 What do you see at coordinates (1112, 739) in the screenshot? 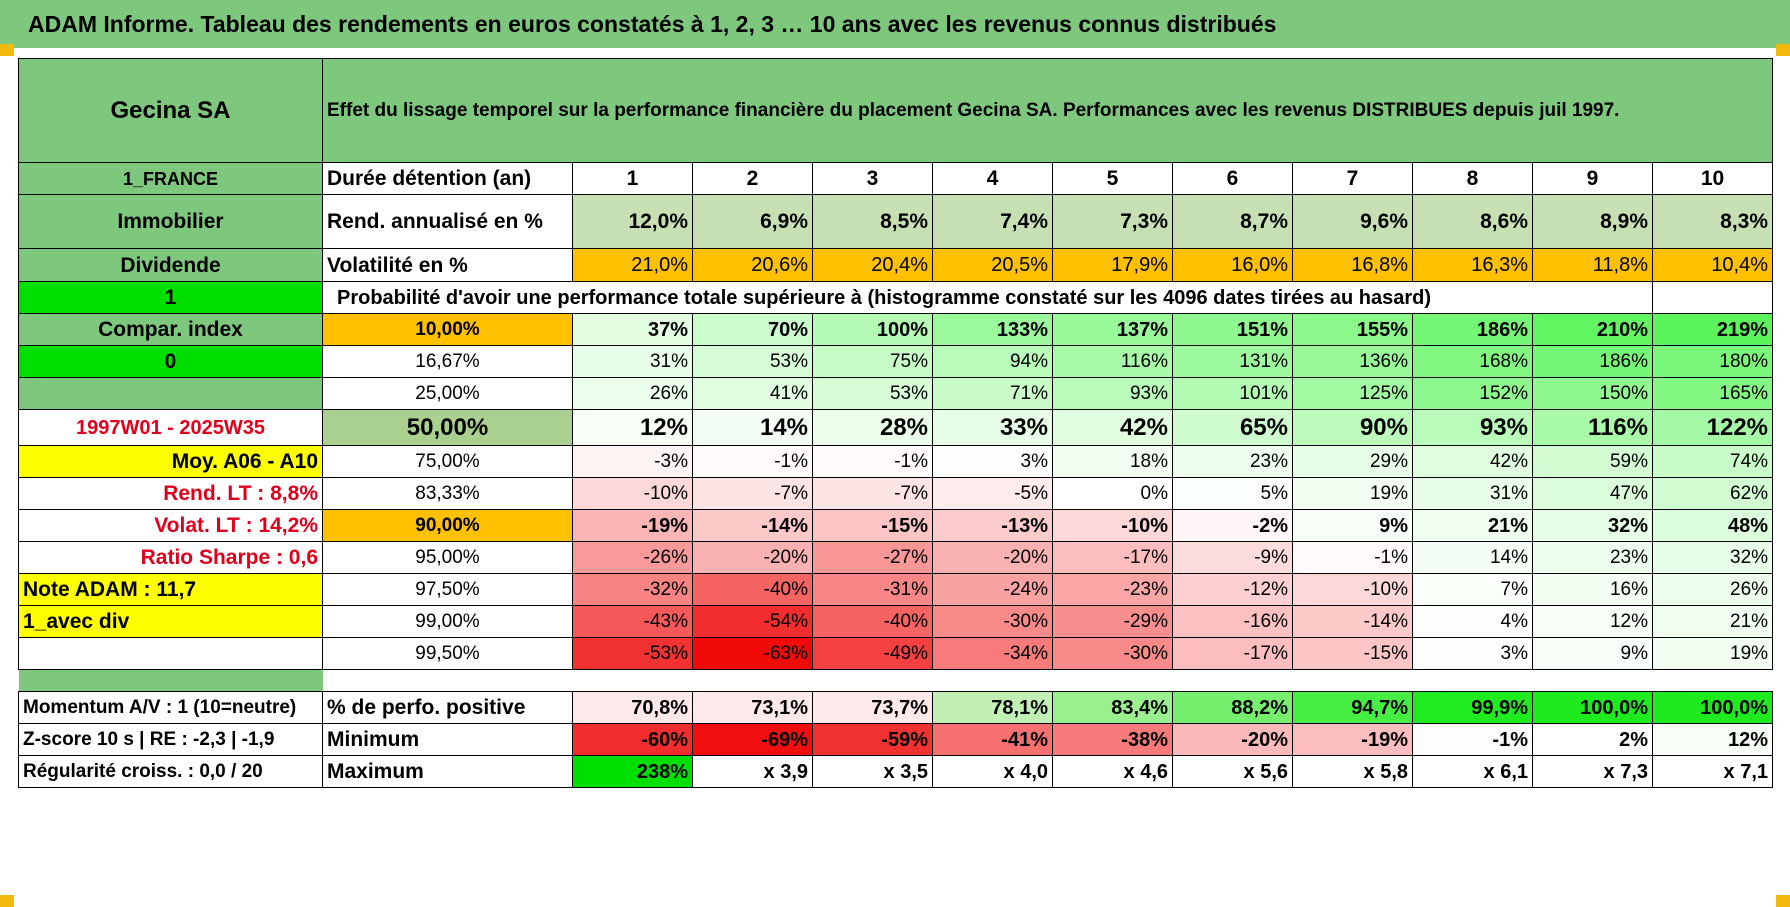
I see `minimum-cell: -38%` at bounding box center [1112, 739].